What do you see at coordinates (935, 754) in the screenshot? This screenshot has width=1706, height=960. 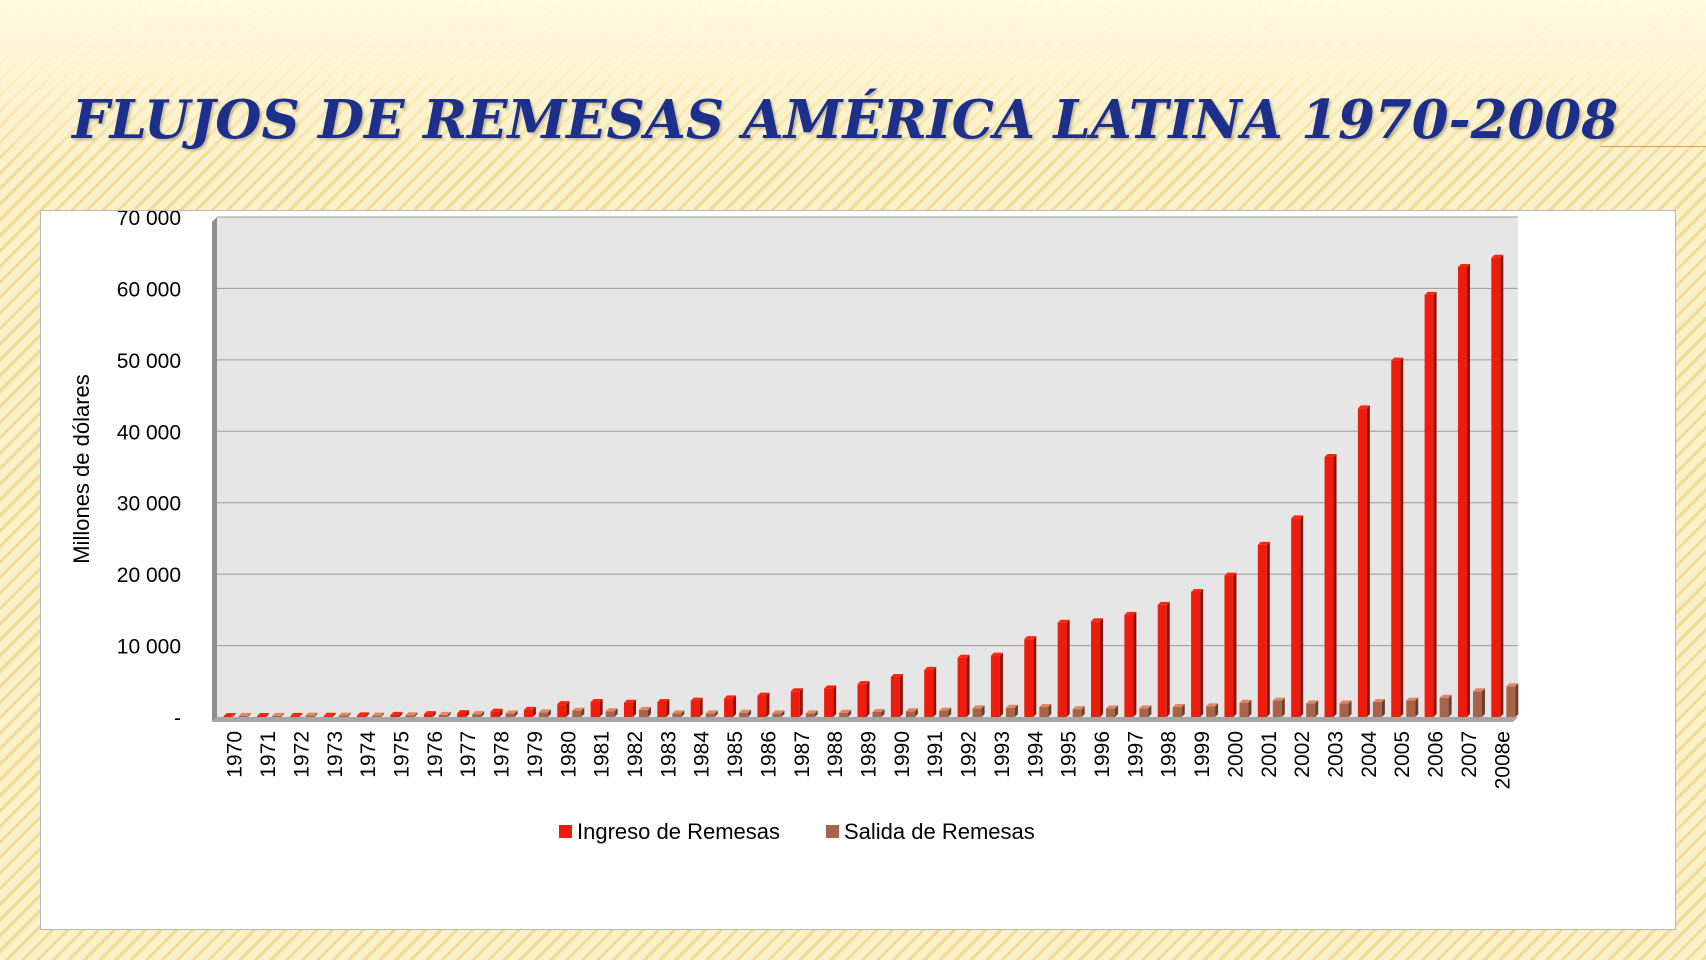 I see `x-tick-label: 1991` at bounding box center [935, 754].